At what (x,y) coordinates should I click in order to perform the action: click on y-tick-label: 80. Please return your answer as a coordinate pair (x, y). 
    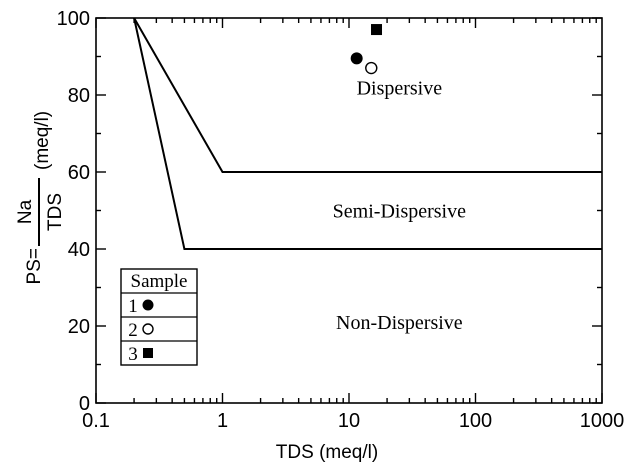
    Looking at the image, I should click on (79, 96).